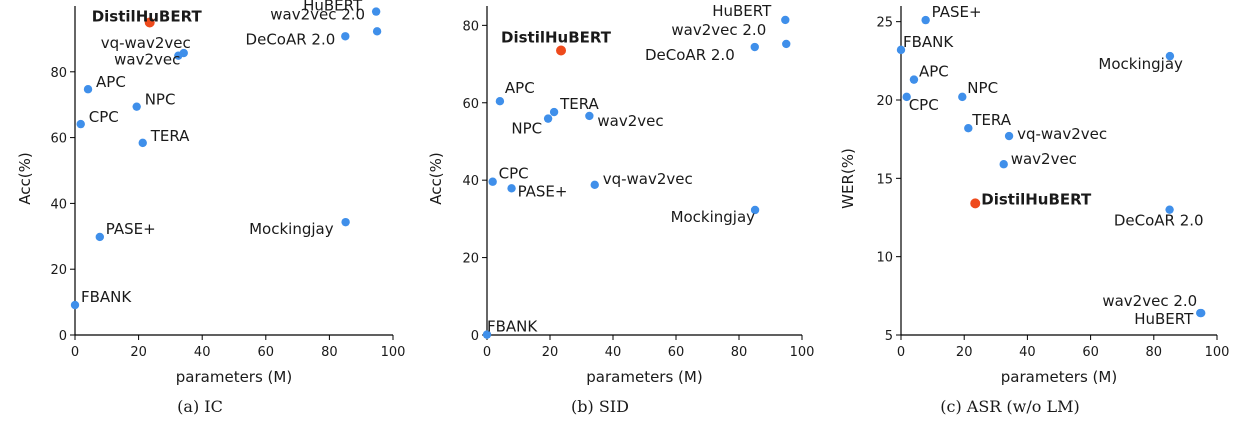 The height and width of the screenshot is (425, 1247). Describe the element at coordinates (884, 23) in the screenshot. I see `y-tick-label: 25` at that location.